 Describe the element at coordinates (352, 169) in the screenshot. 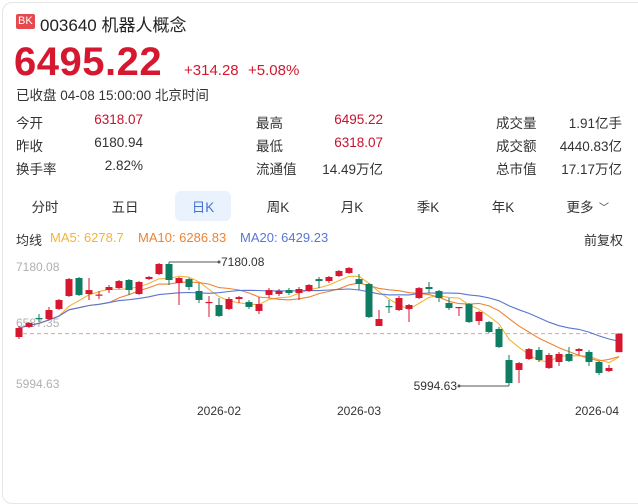

I see `stat-value: 14.49万亿` at that location.